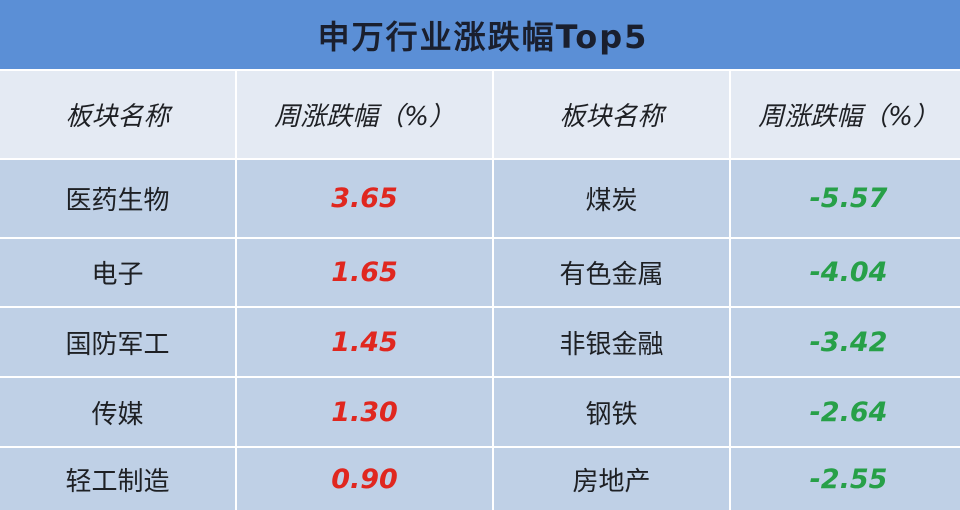  What do you see at coordinates (845, 342) in the screenshot?
I see `loser-value: -3.42` at bounding box center [845, 342].